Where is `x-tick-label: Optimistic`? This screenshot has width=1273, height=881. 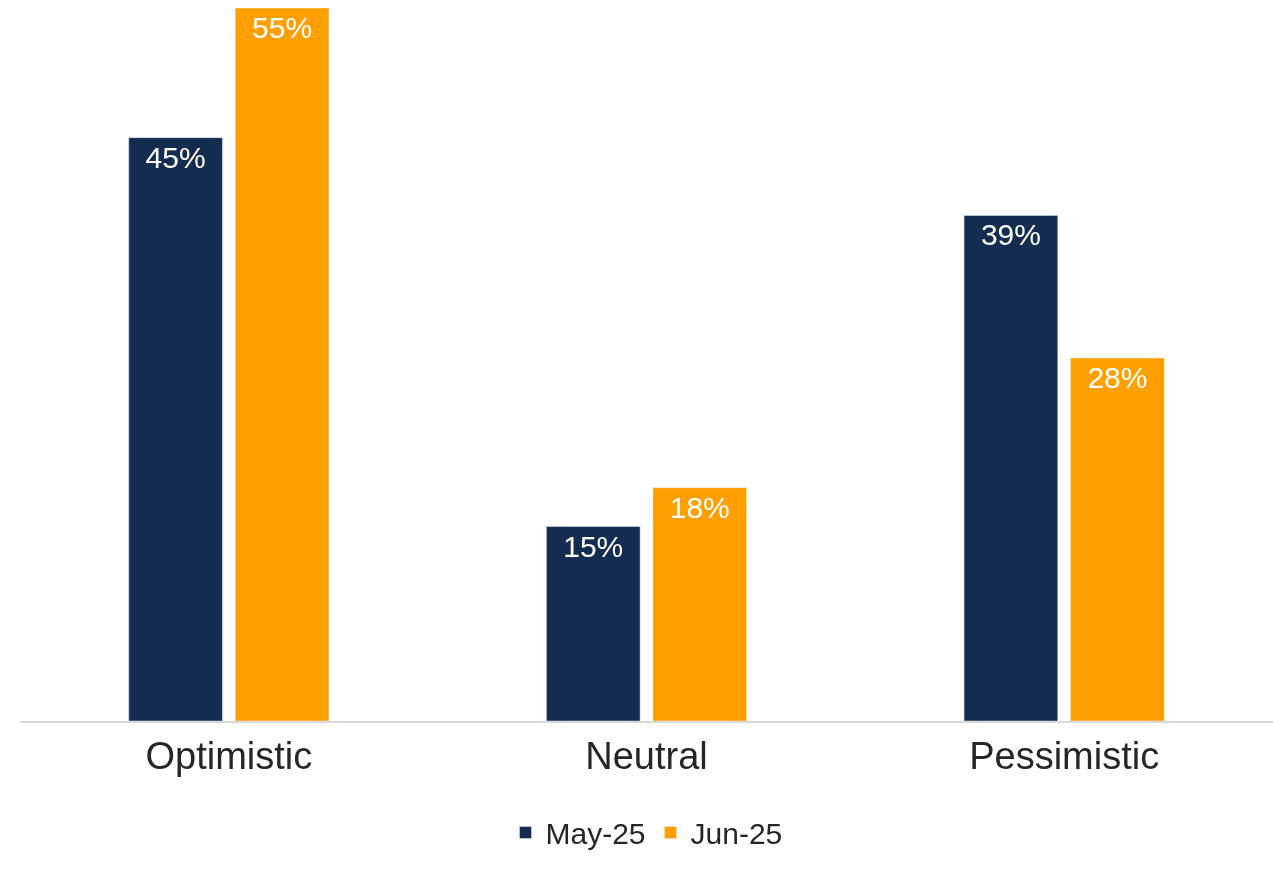
x-tick-label: Optimistic is located at coordinates (229, 755).